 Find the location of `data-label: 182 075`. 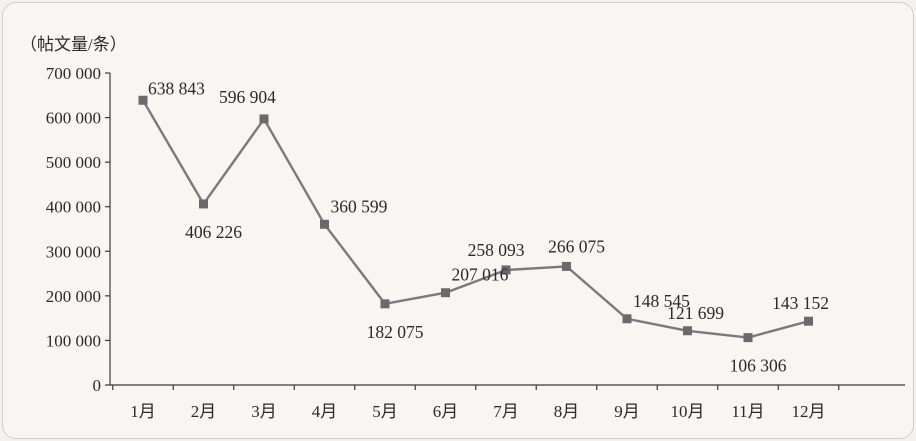

data-label: 182 075 is located at coordinates (395, 332).